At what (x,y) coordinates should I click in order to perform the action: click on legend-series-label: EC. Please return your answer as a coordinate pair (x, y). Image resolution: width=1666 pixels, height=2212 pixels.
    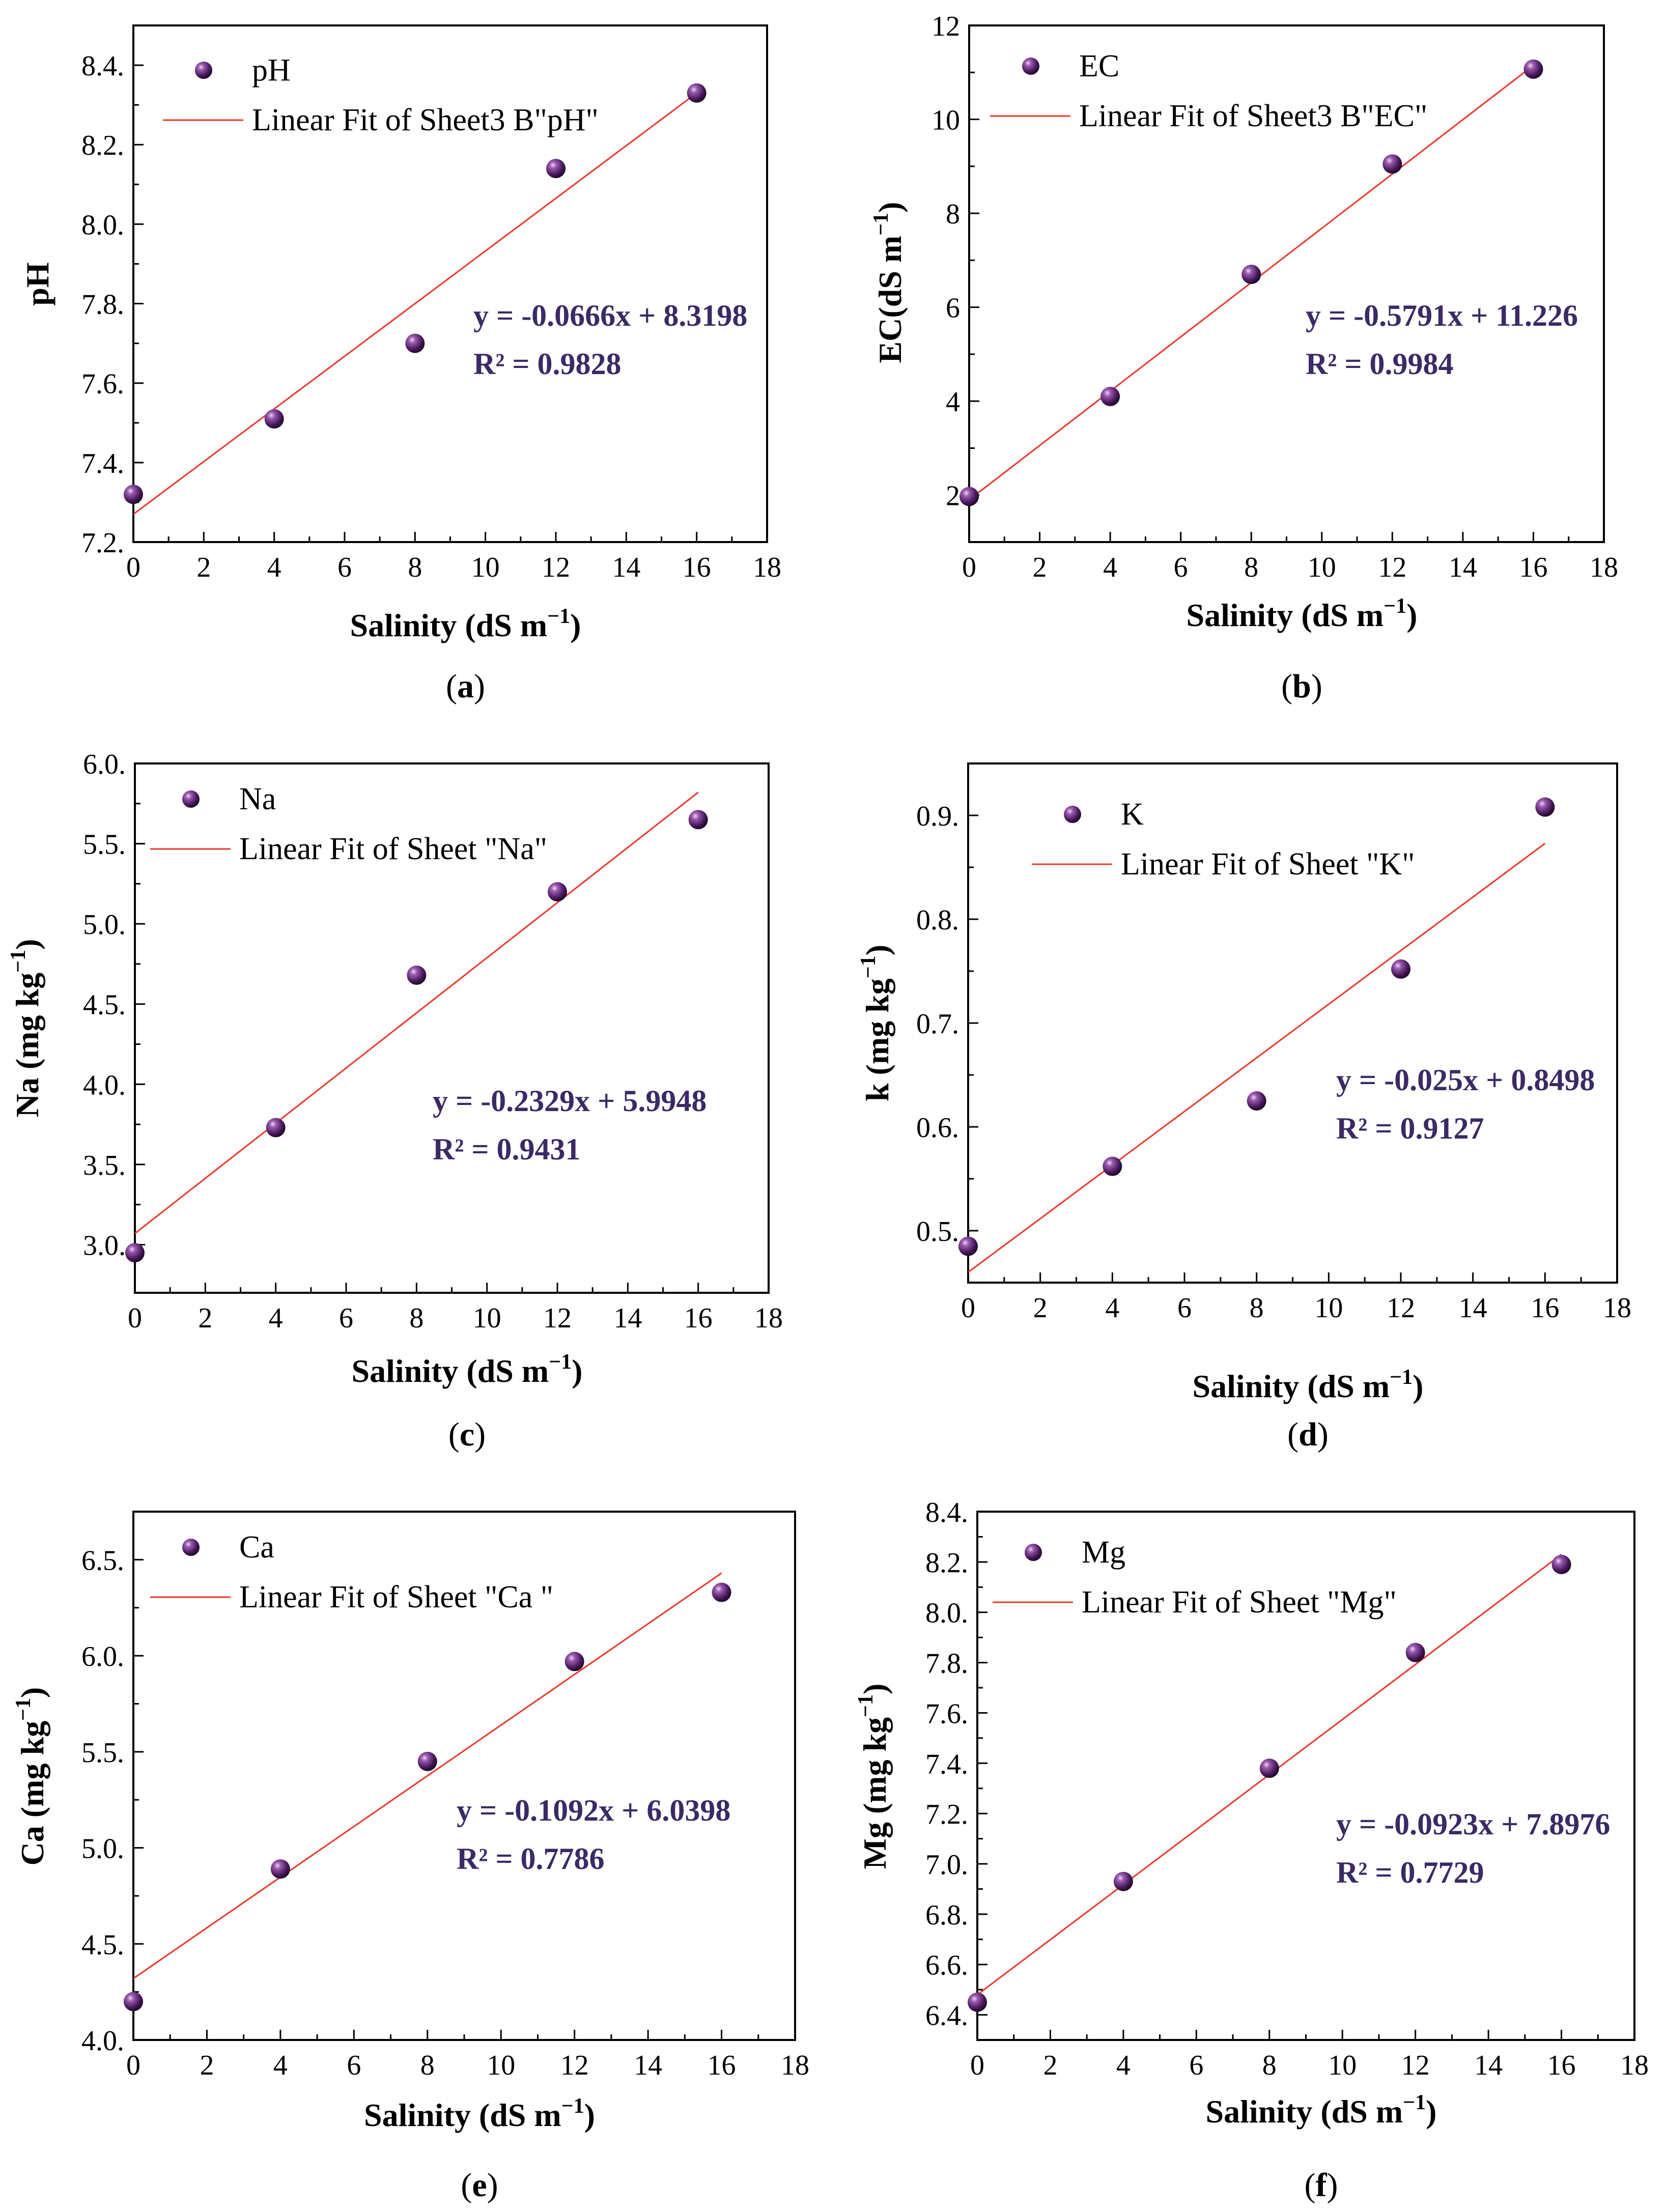
    Looking at the image, I should click on (1099, 66).